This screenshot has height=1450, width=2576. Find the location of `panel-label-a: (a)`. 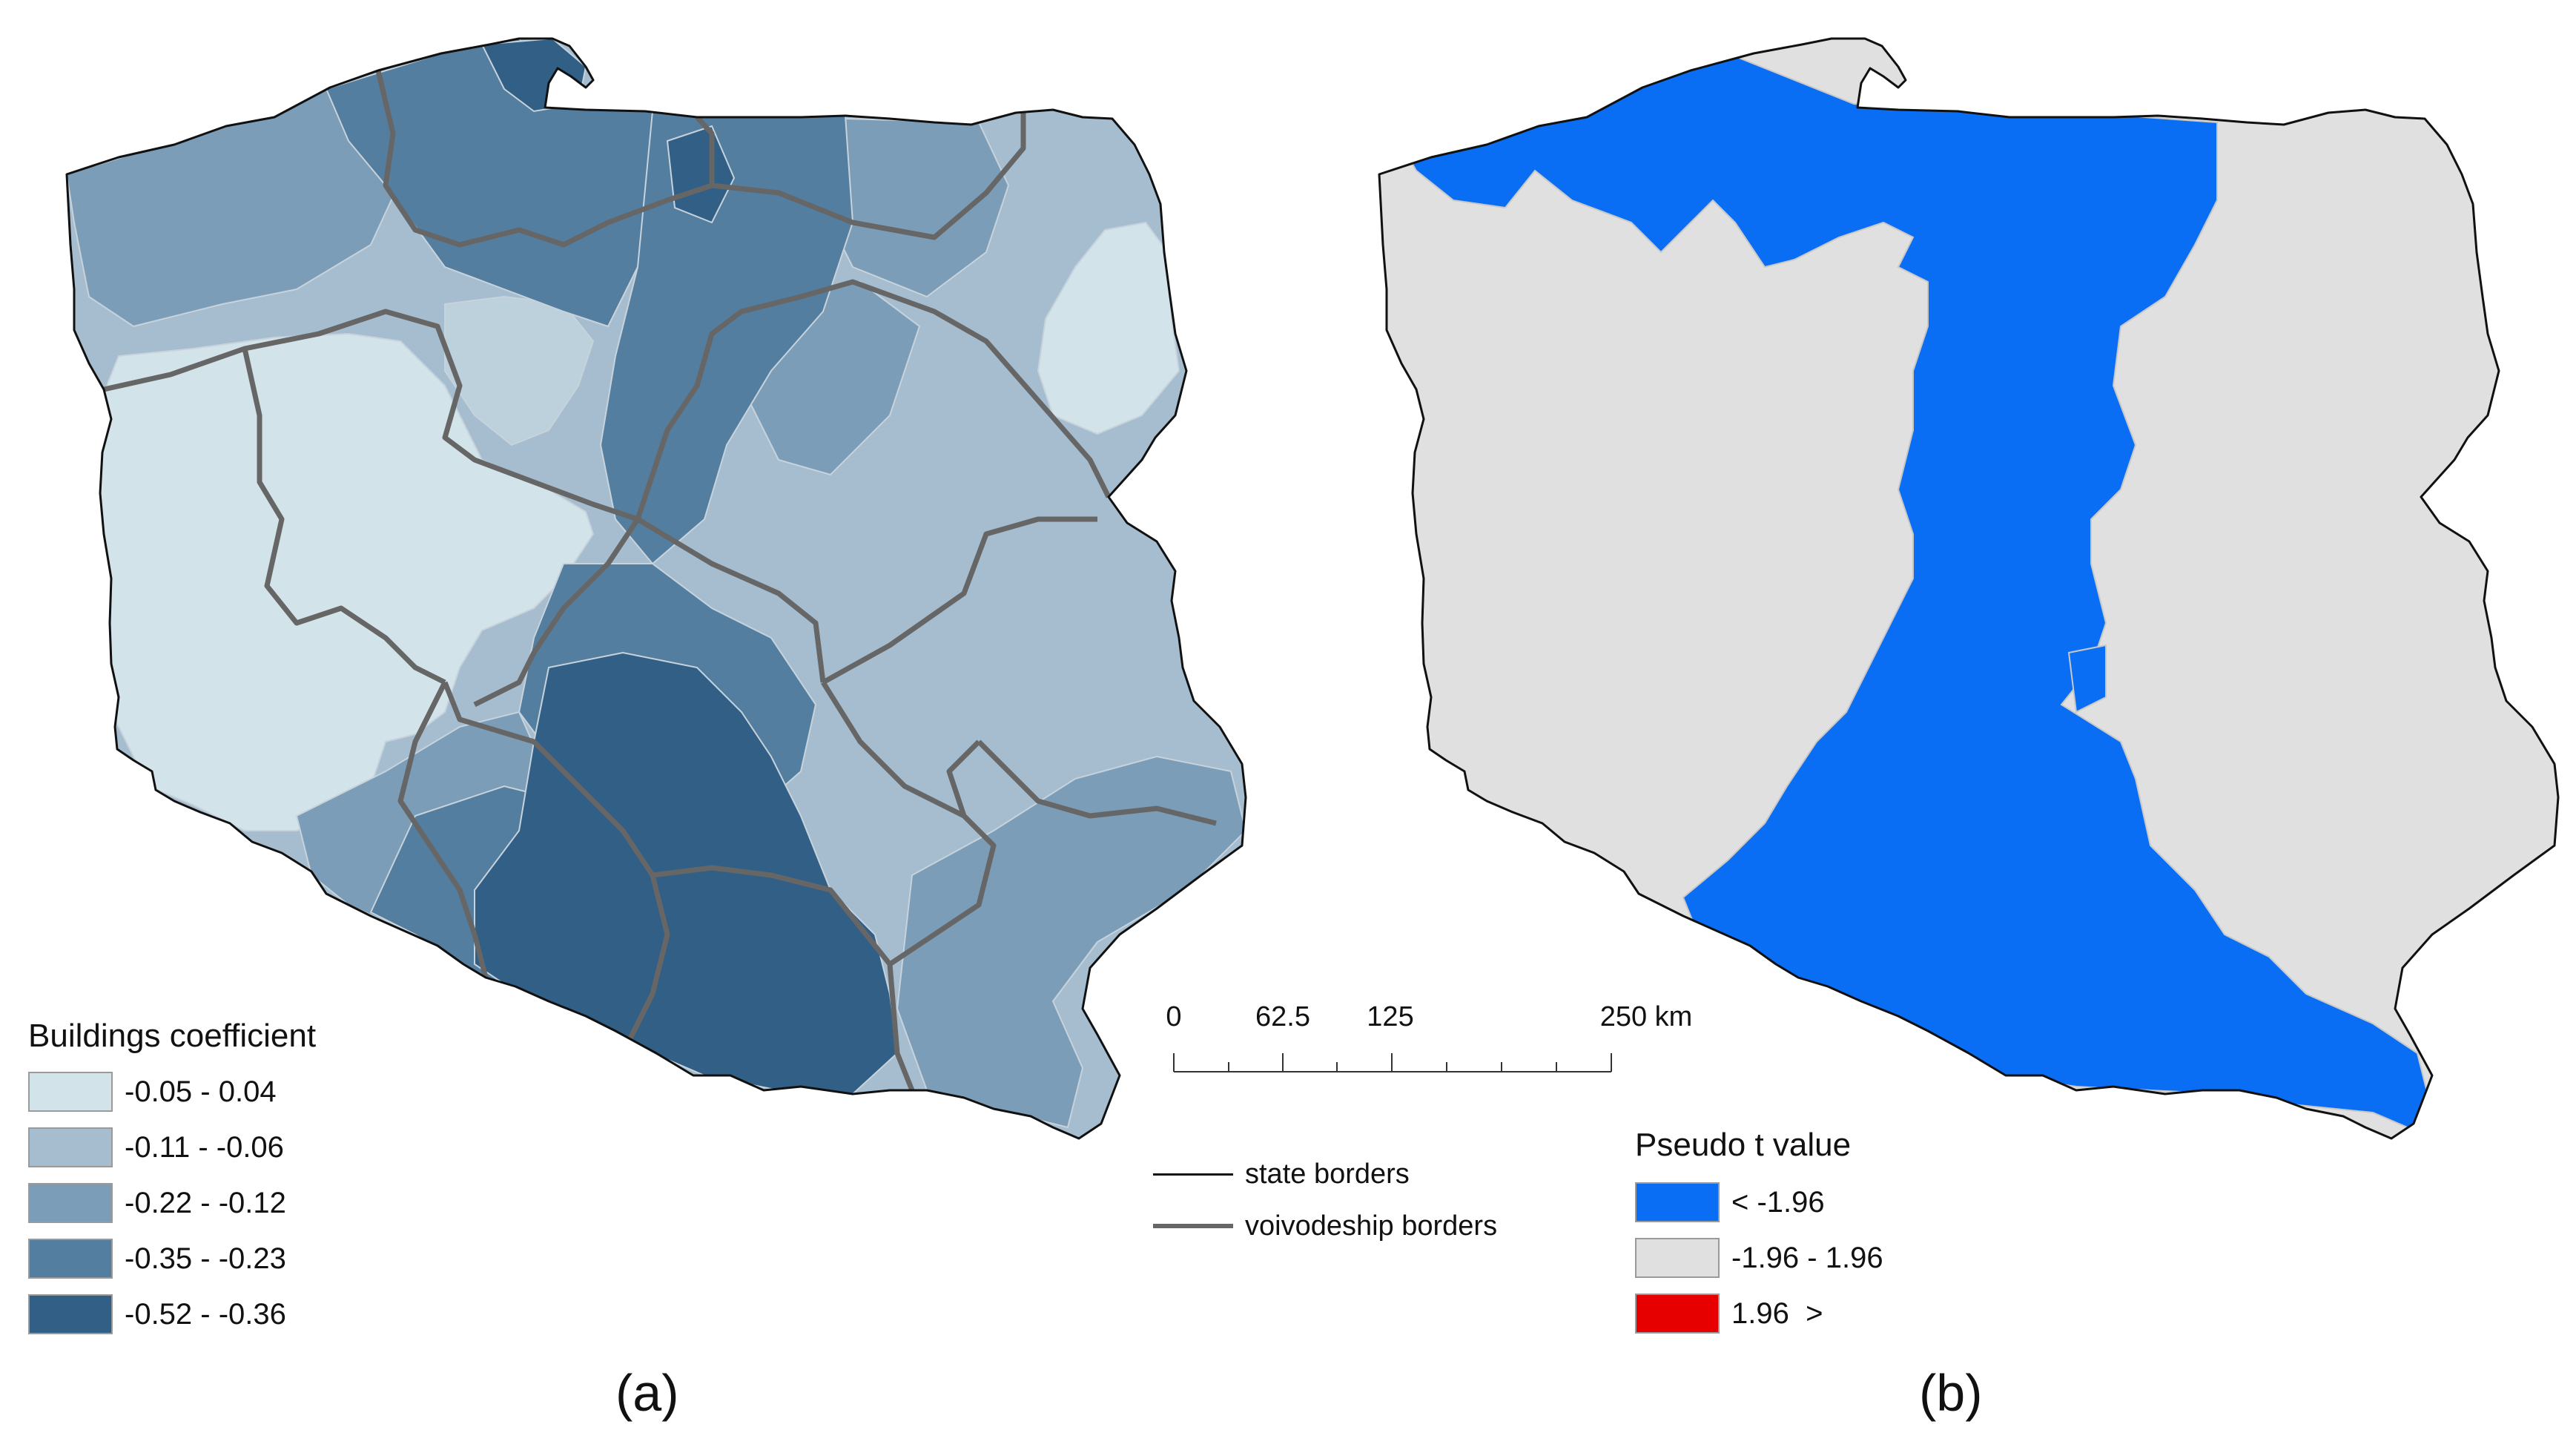

panel-label-a: (a) is located at coordinates (647, 1393).